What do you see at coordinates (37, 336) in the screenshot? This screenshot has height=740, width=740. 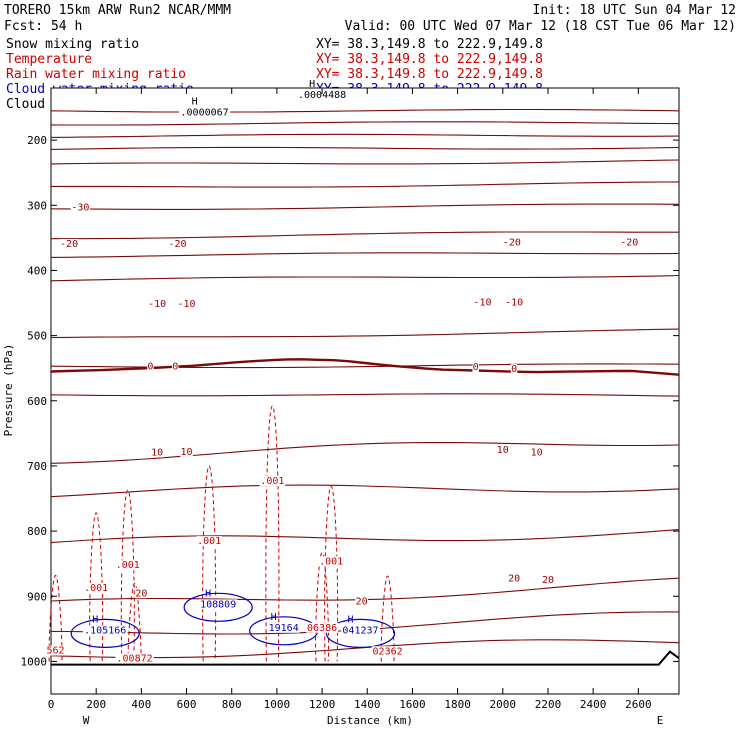 I see `y-tick-label: 500` at bounding box center [37, 336].